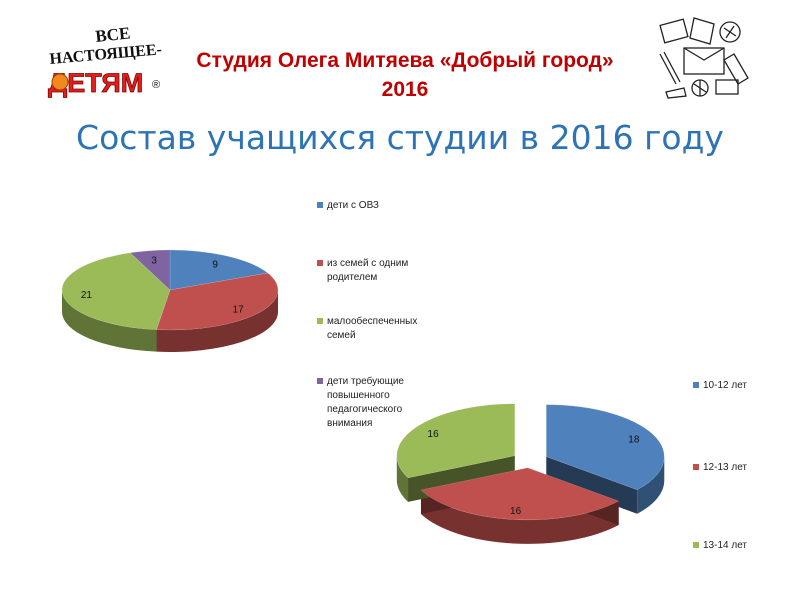 This screenshot has height=600, width=800. Describe the element at coordinates (651, 485) in the screenshot. I see `pie-side-10-12-лет` at that location.